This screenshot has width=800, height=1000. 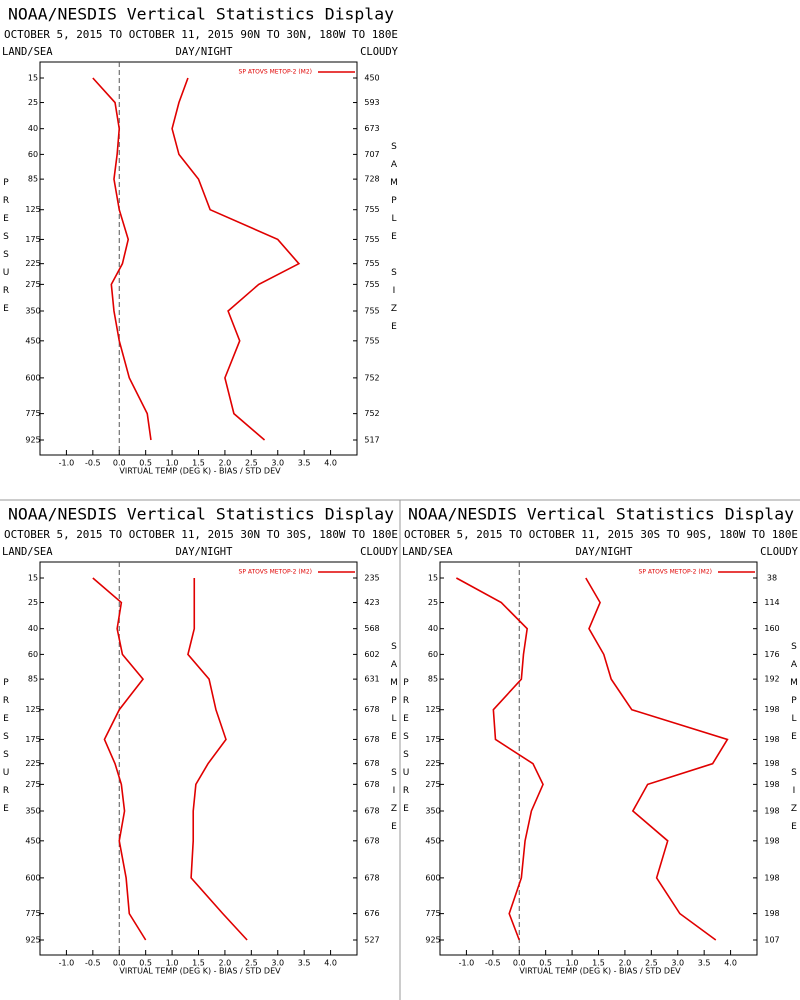 I want to click on sample-size-label: 527, so click(x=371, y=940).